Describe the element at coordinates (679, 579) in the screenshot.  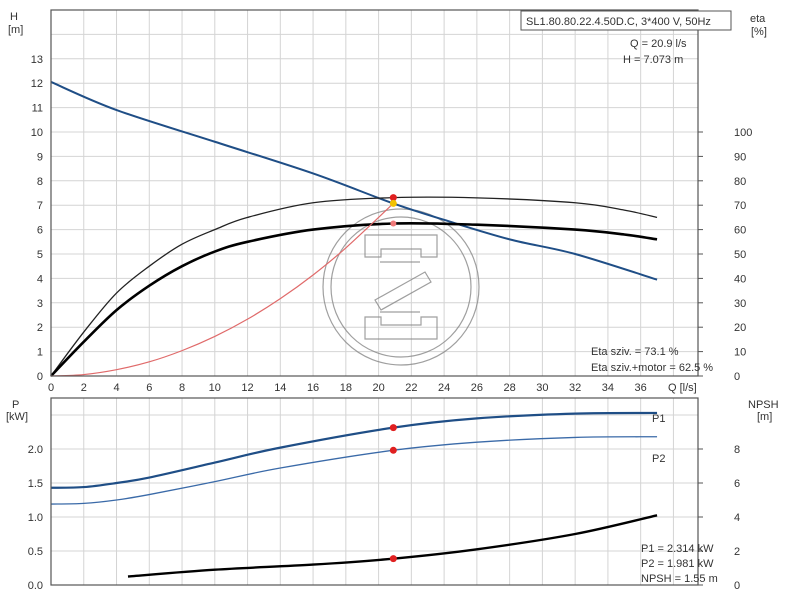
I see `npsh-readout: NPSH = 1.55 m` at that location.